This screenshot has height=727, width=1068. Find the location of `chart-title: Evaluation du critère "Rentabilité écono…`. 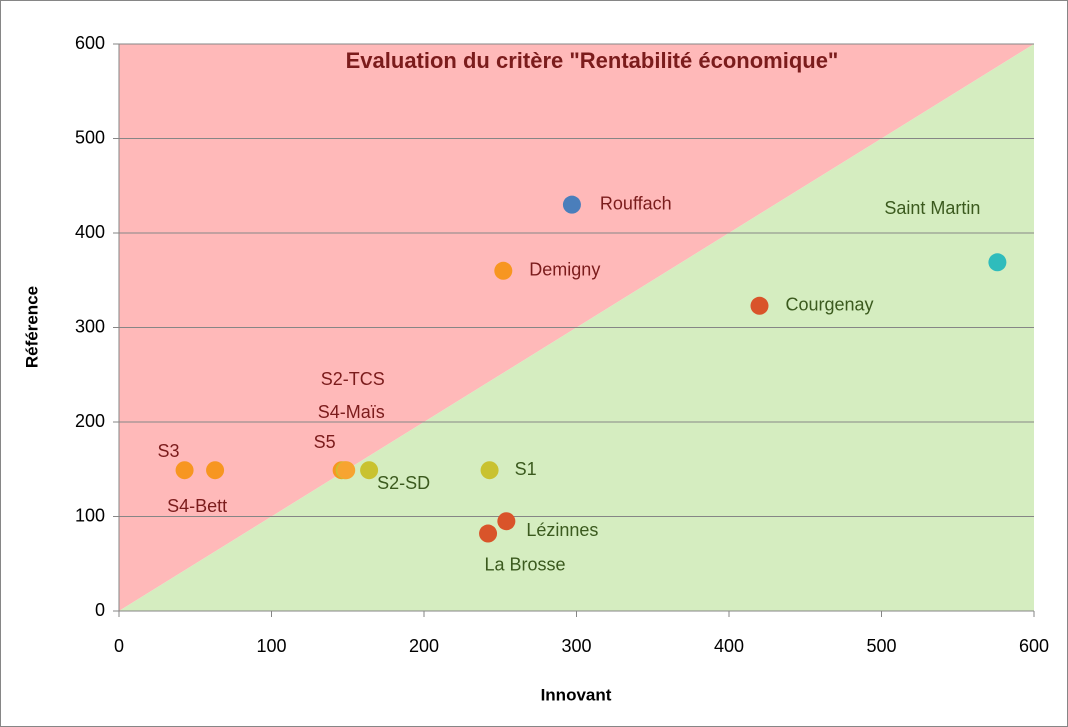

chart-title: Evaluation du critère "Rentabilité écono… is located at coordinates (592, 60).